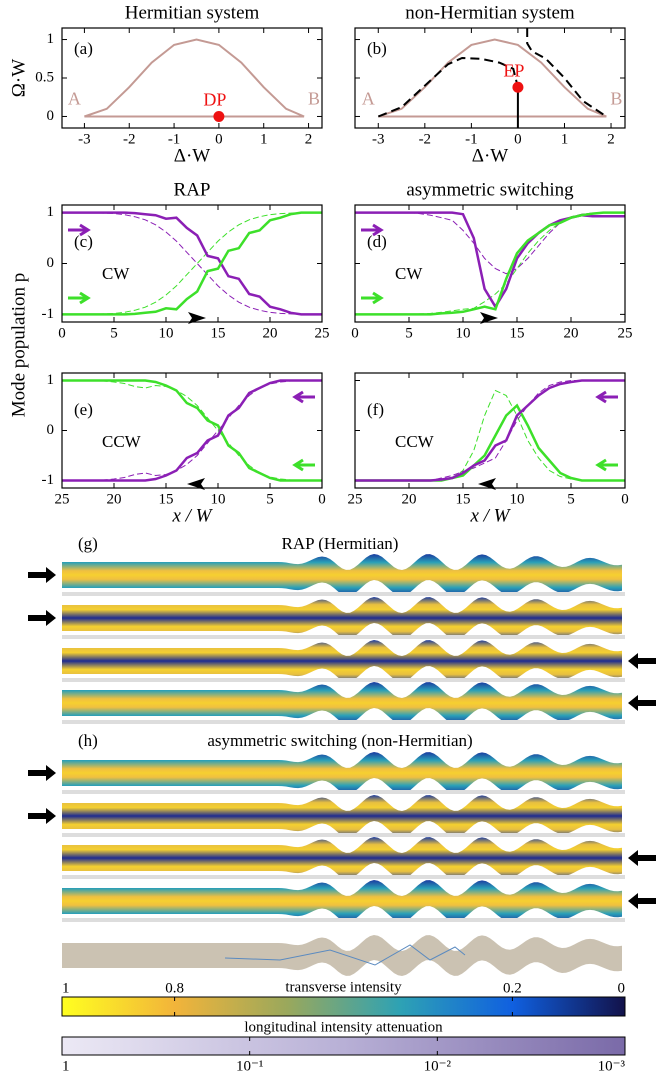 The image size is (659, 1077). What do you see at coordinates (48, 314) in the screenshot?
I see `y-tick-label: -1` at bounding box center [48, 314].